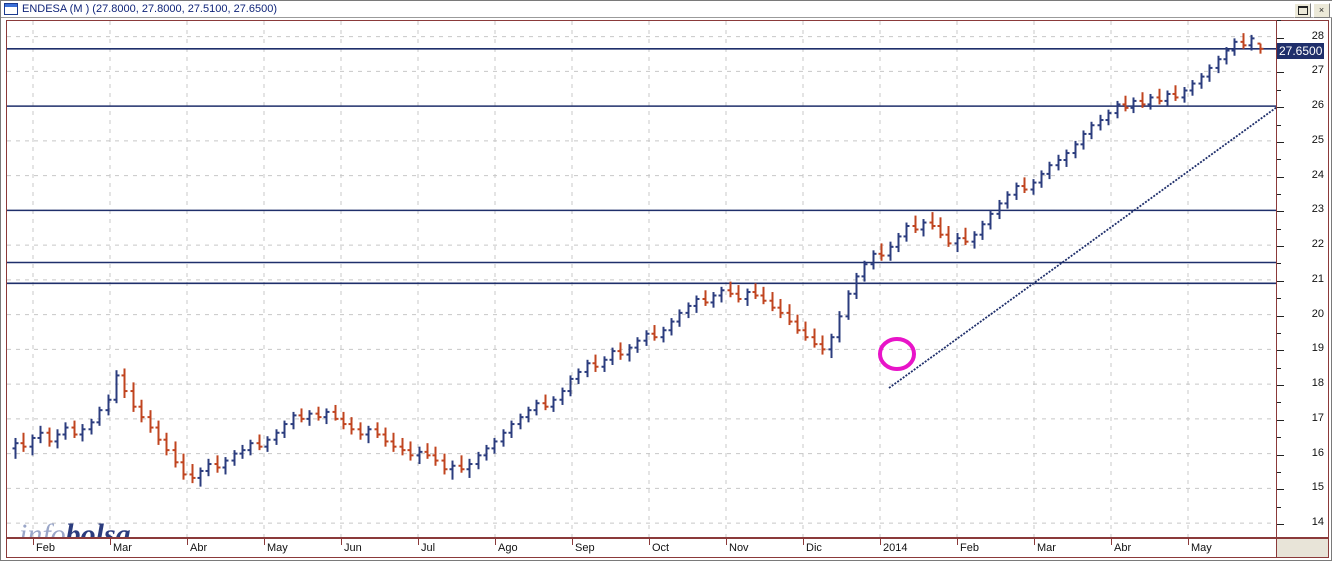  What do you see at coordinates (1317, 278) in the screenshot?
I see `price-axis-label: 21` at bounding box center [1317, 278].